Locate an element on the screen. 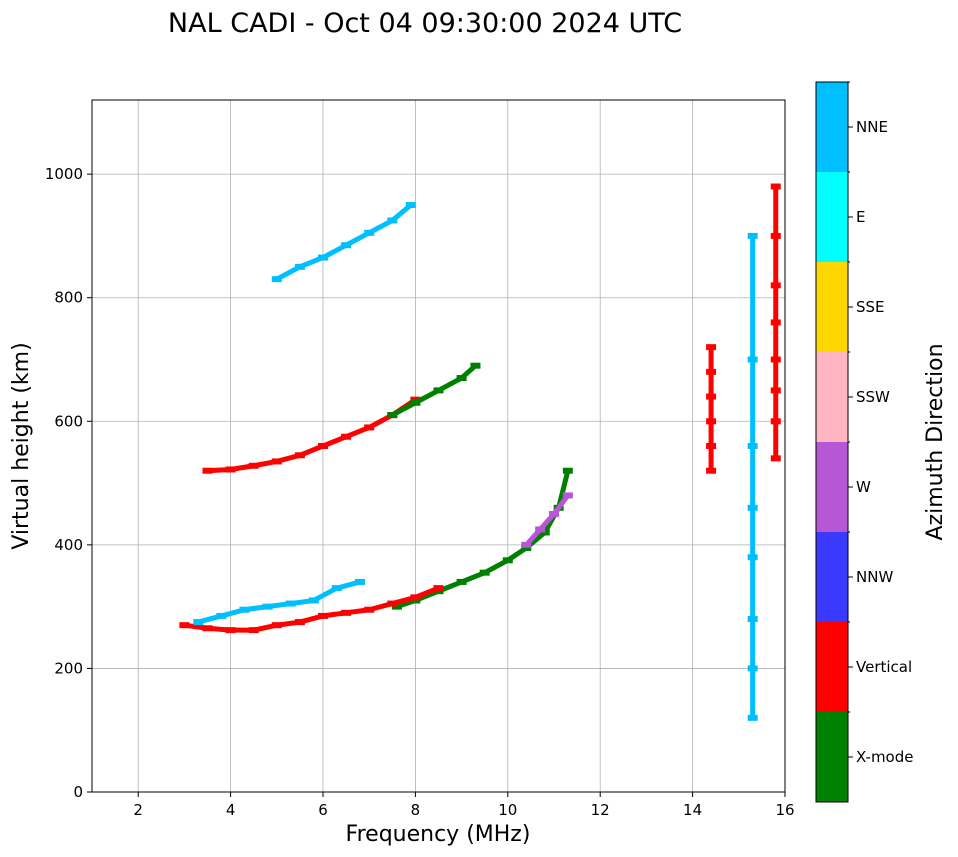 Image resolution: width=958 pixels, height=857 pixels. y-ticks: 0 200 400 600 800 1000 is located at coordinates (68, 483).